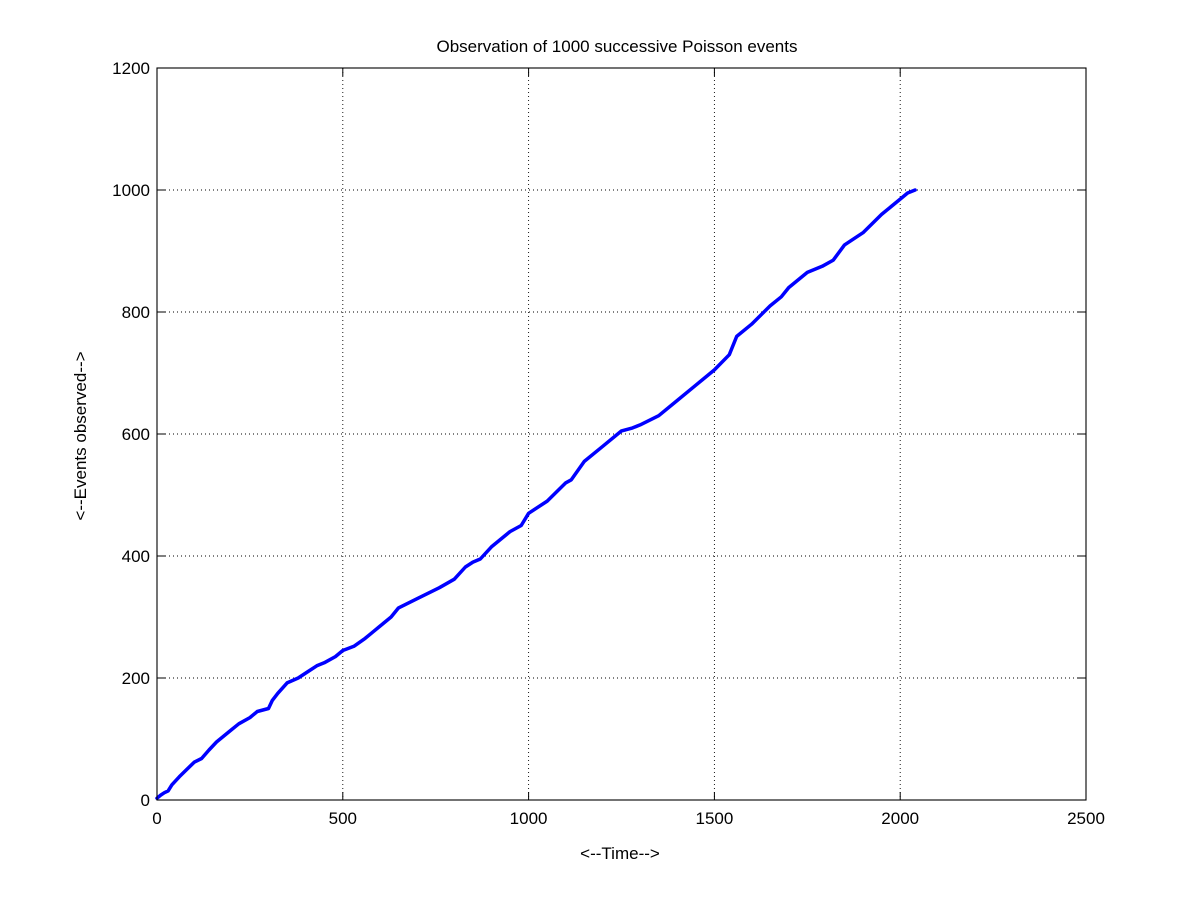 The width and height of the screenshot is (1200, 905). Describe the element at coordinates (529, 818) in the screenshot. I see `x-tick-label: 1000` at that location.